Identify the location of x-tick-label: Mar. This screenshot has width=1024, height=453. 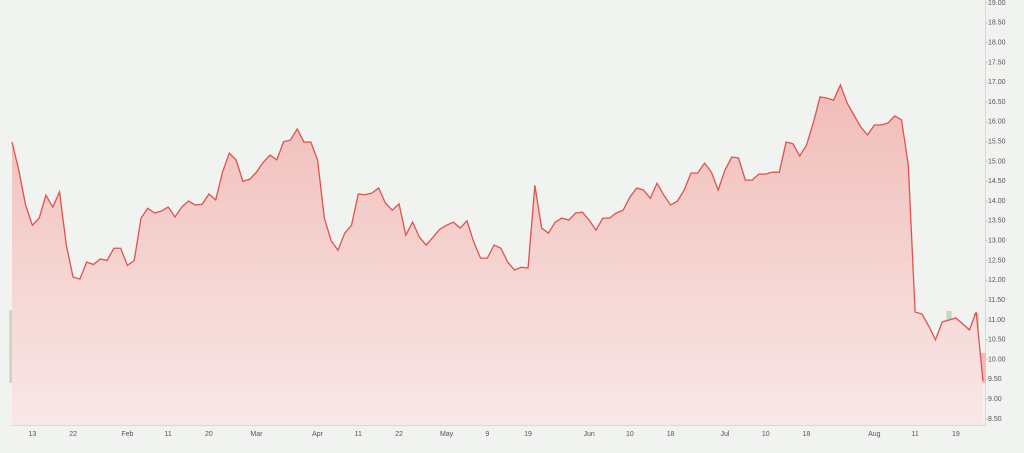
(256, 434).